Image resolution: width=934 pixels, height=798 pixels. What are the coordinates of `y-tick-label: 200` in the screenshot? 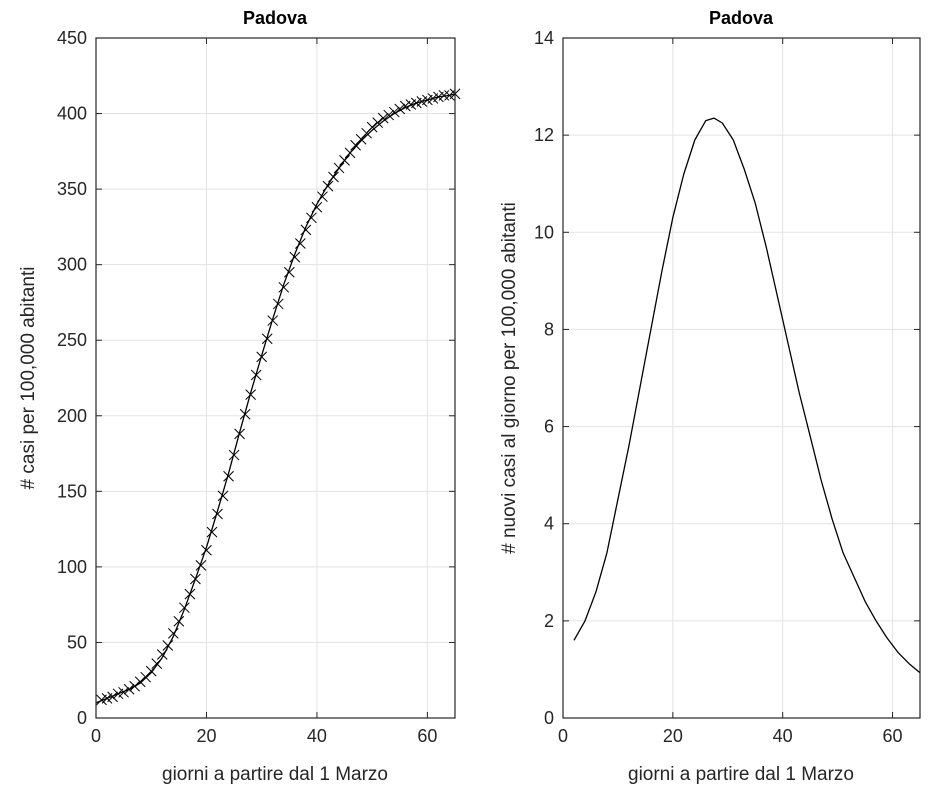 It's located at (72, 416).